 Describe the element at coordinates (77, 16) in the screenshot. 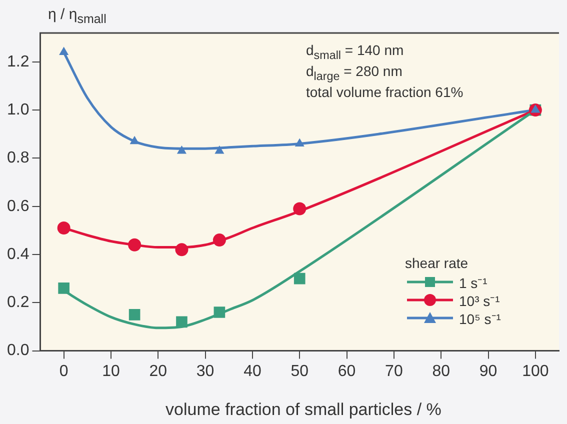

I see `y-axis-title: η / η$_{small}$` at that location.